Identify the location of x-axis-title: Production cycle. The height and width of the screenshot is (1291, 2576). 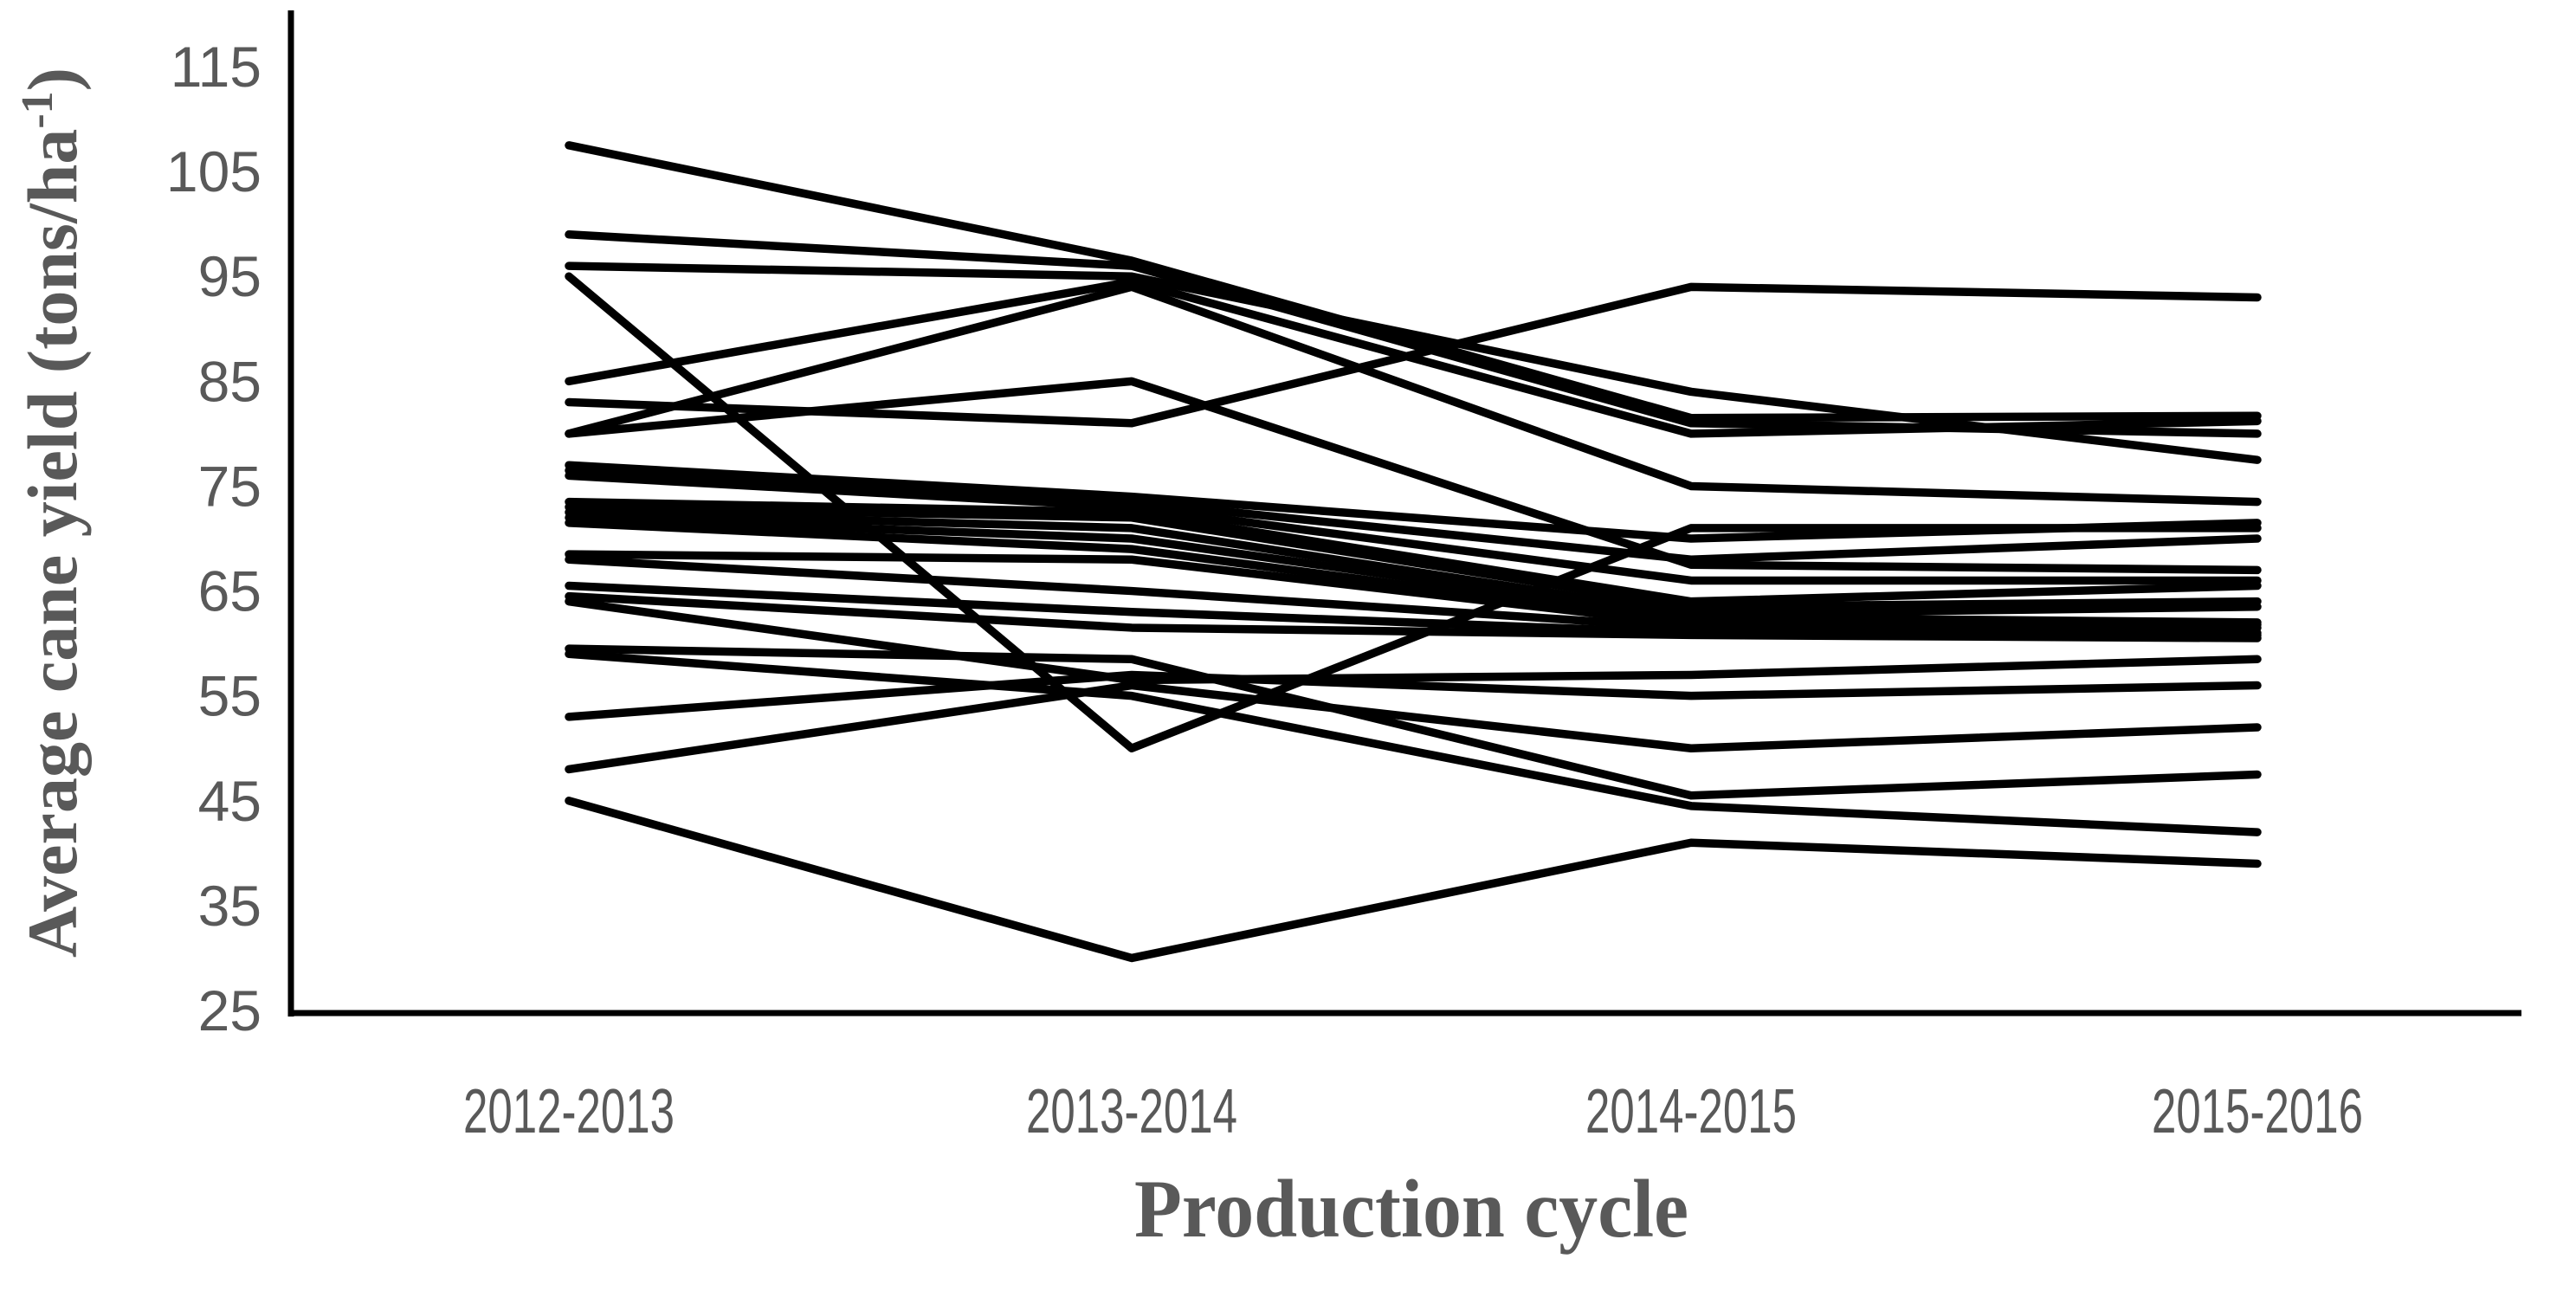
(1411, 1209).